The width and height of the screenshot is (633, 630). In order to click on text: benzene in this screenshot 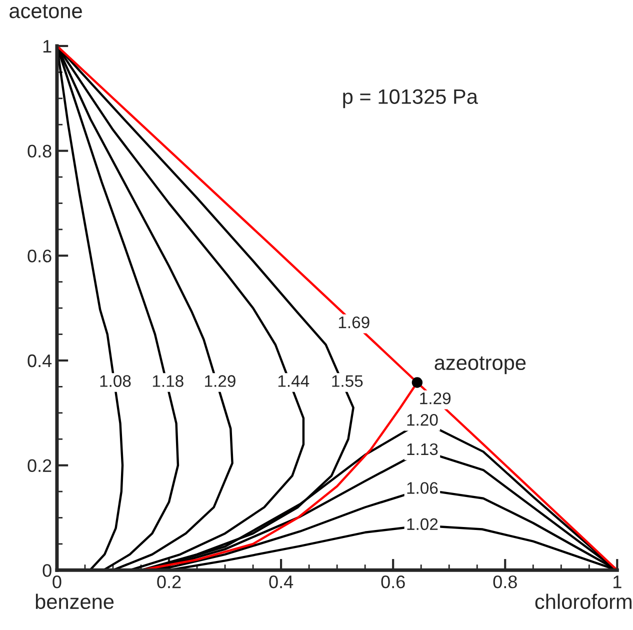, I will do `click(75, 602)`.